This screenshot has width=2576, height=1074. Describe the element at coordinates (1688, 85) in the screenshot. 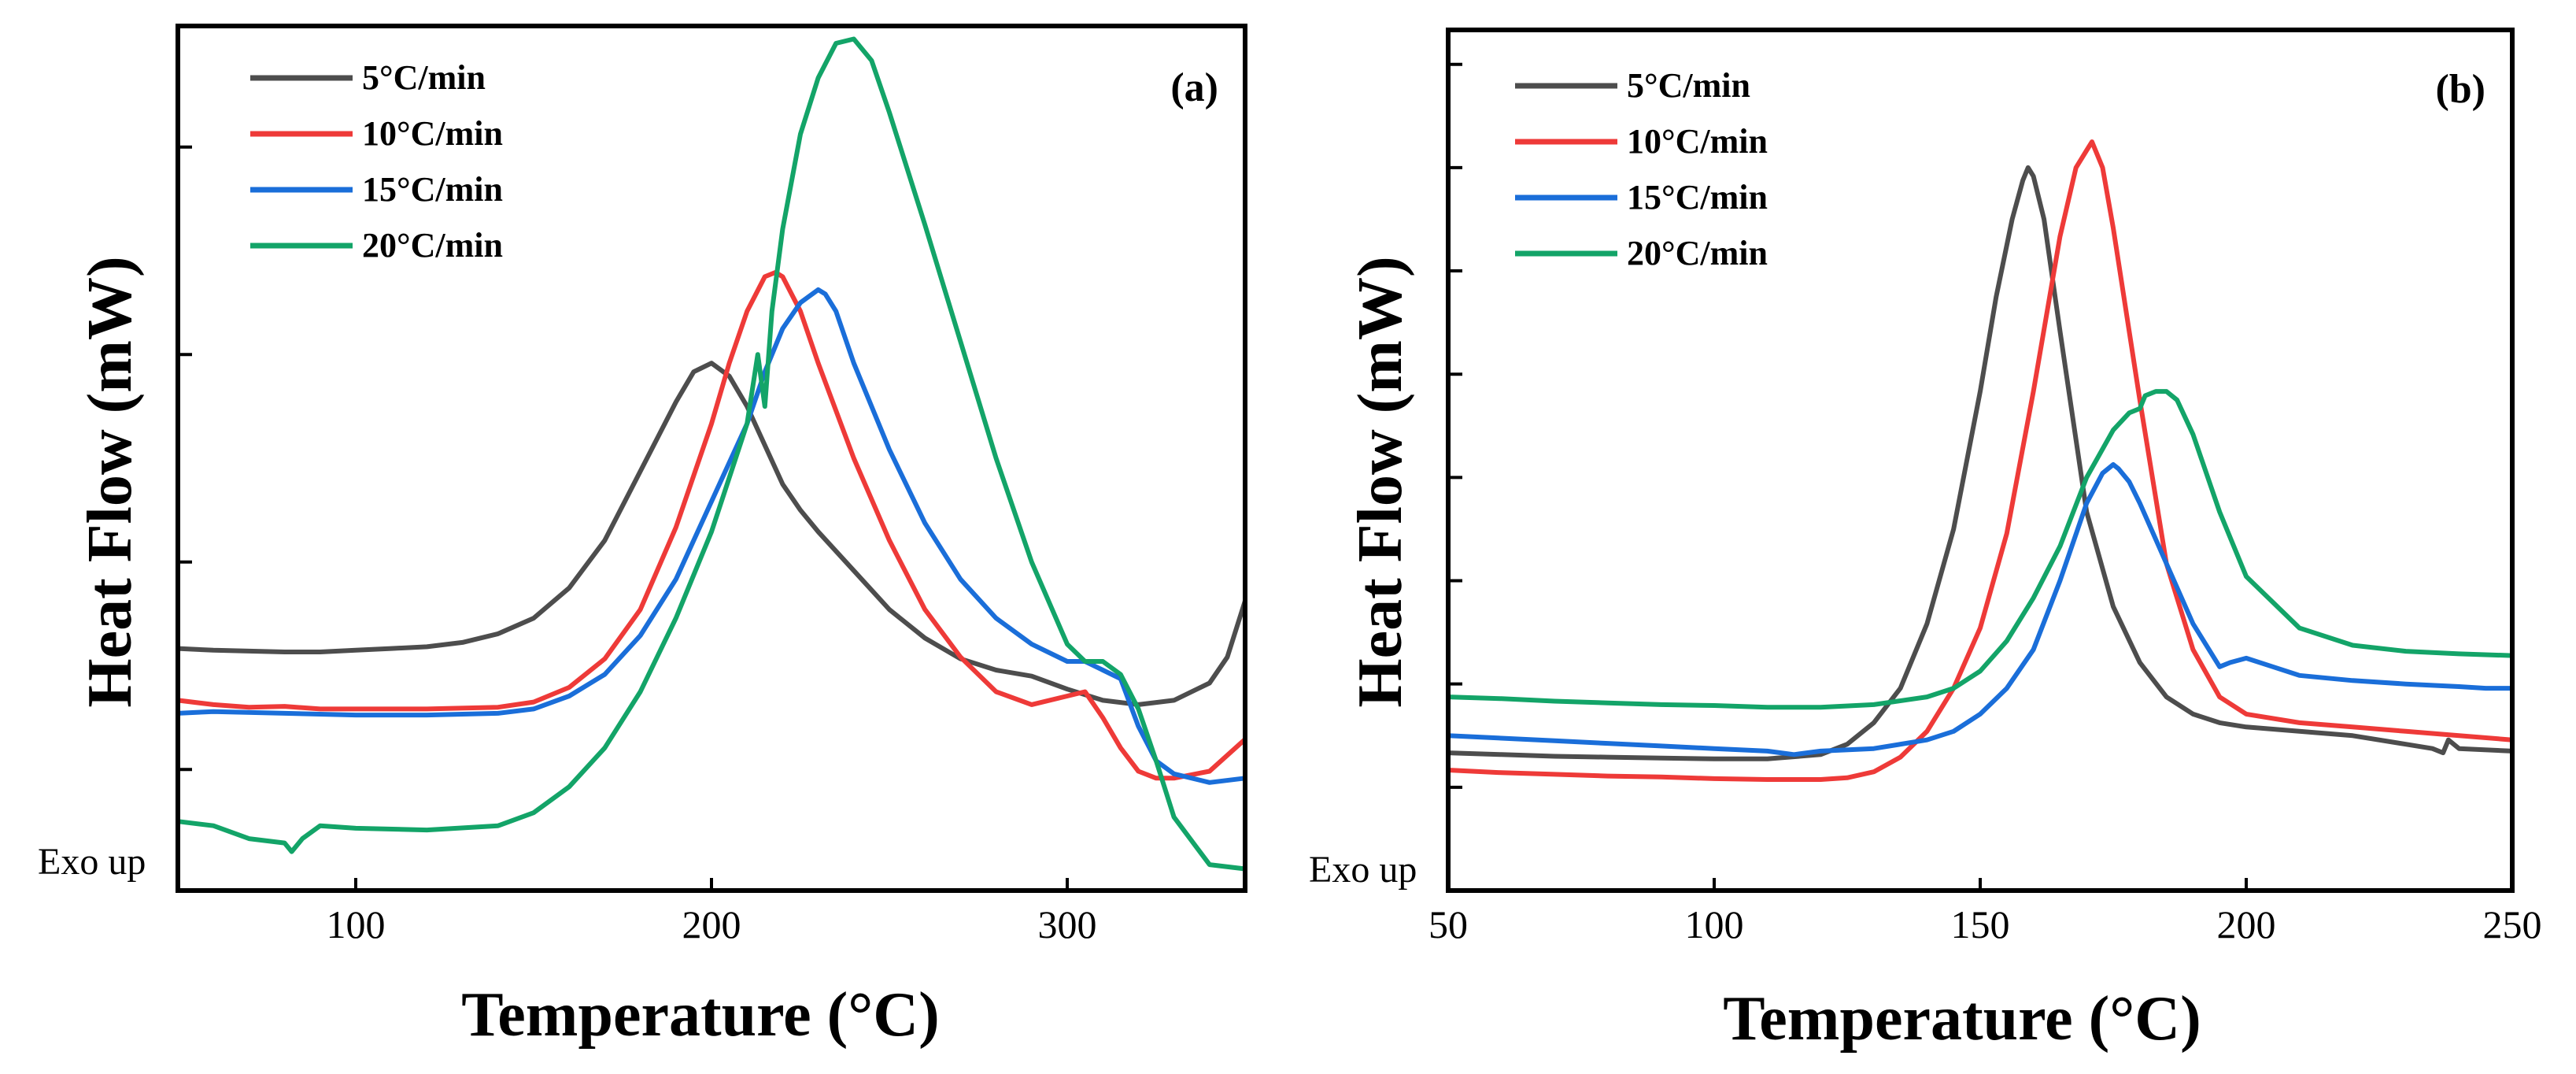

I see `legend-label-b-5: 5°C/min` at that location.